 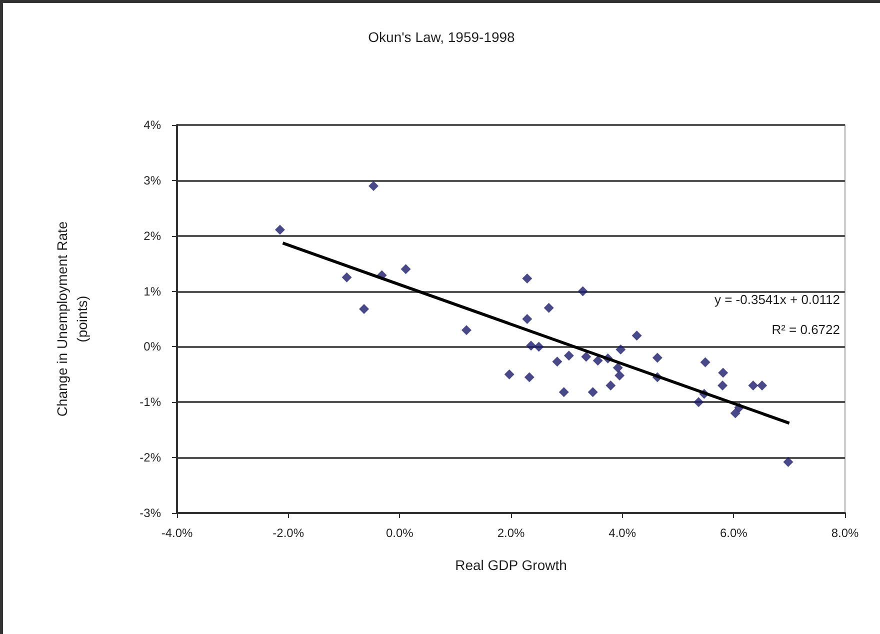 What do you see at coordinates (153, 347) in the screenshot?
I see `y-tick-label: 0%` at bounding box center [153, 347].